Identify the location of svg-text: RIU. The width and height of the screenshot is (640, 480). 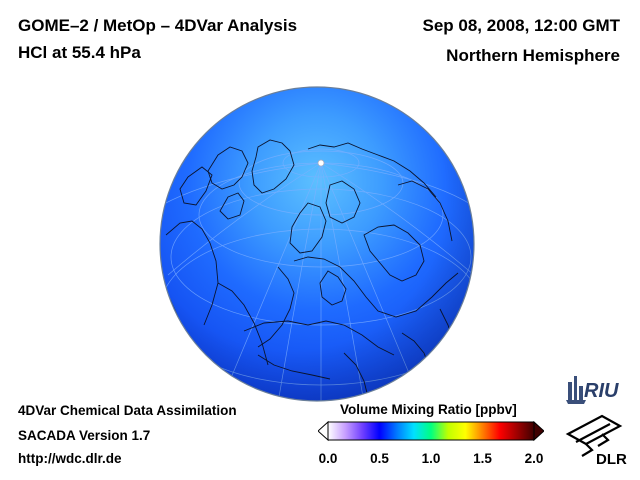
(601, 391).